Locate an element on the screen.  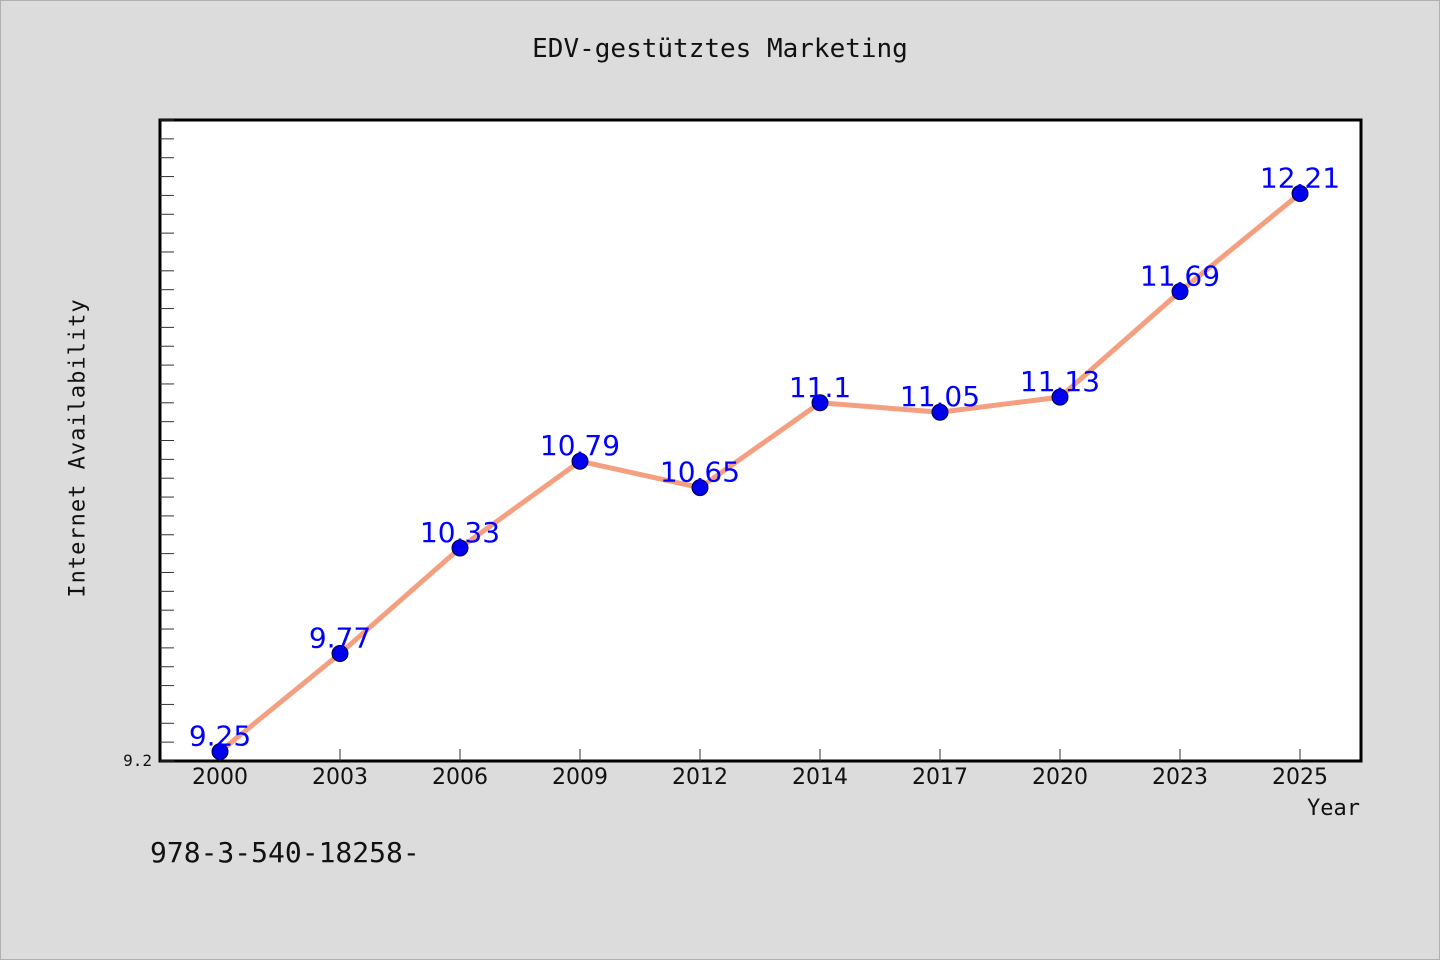
x-tick-label: 2017 is located at coordinates (940, 777).